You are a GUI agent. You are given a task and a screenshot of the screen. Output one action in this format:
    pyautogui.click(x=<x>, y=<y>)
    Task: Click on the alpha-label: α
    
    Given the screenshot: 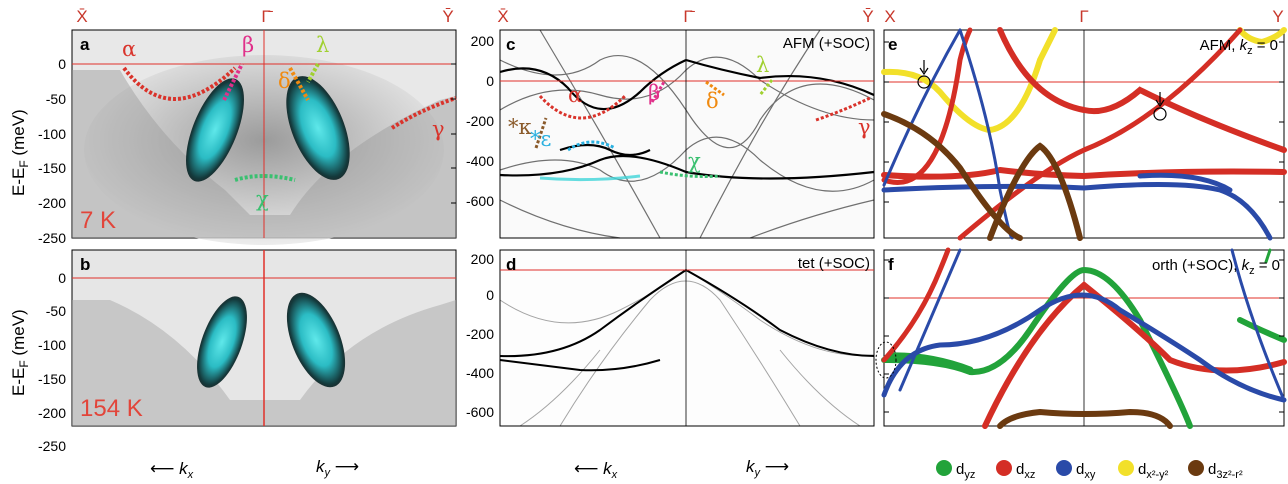 What is the action you would take?
    pyautogui.click(x=129, y=49)
    